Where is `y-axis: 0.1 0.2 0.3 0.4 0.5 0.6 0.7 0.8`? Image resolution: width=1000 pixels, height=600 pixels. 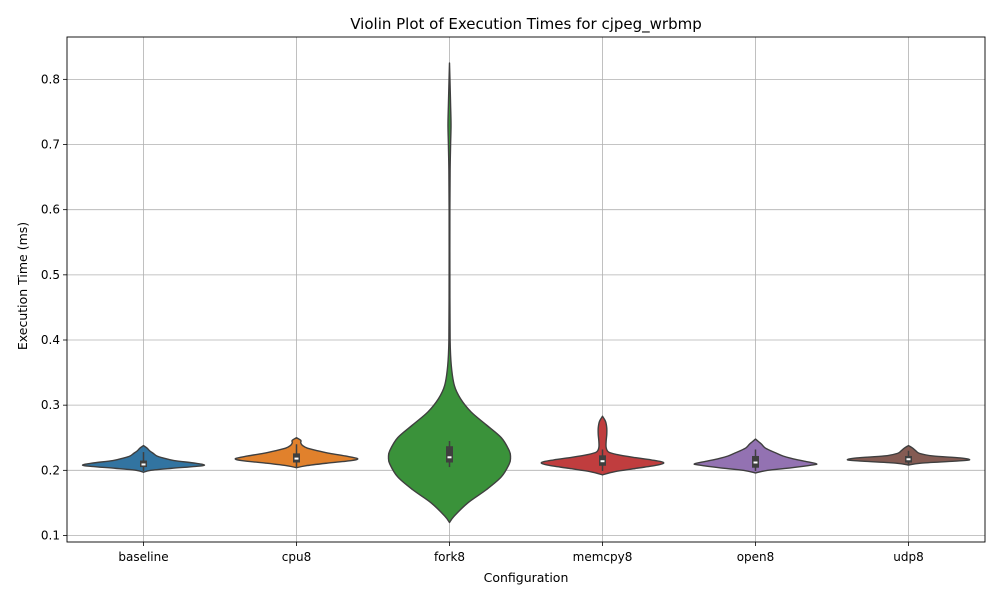
y-axis: 0.1 0.2 0.3 0.4 0.5 0.6 0.7 0.8 is located at coordinates (54, 307).